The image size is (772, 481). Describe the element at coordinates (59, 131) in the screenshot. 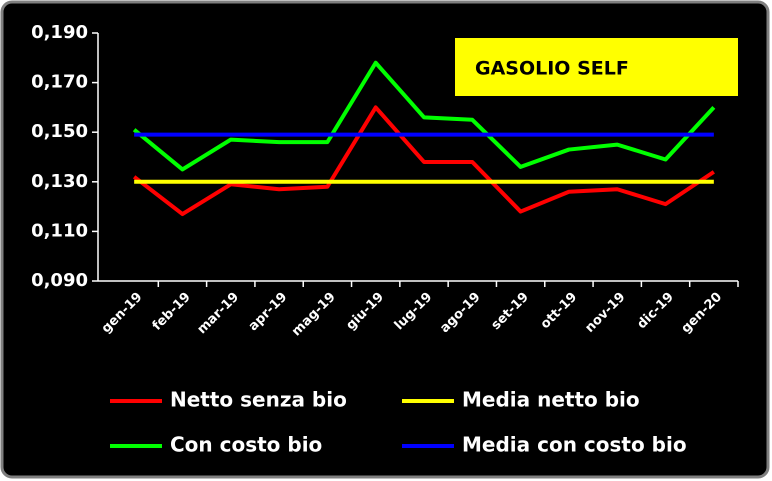

I see `y-tick-label: 0,150` at that location.